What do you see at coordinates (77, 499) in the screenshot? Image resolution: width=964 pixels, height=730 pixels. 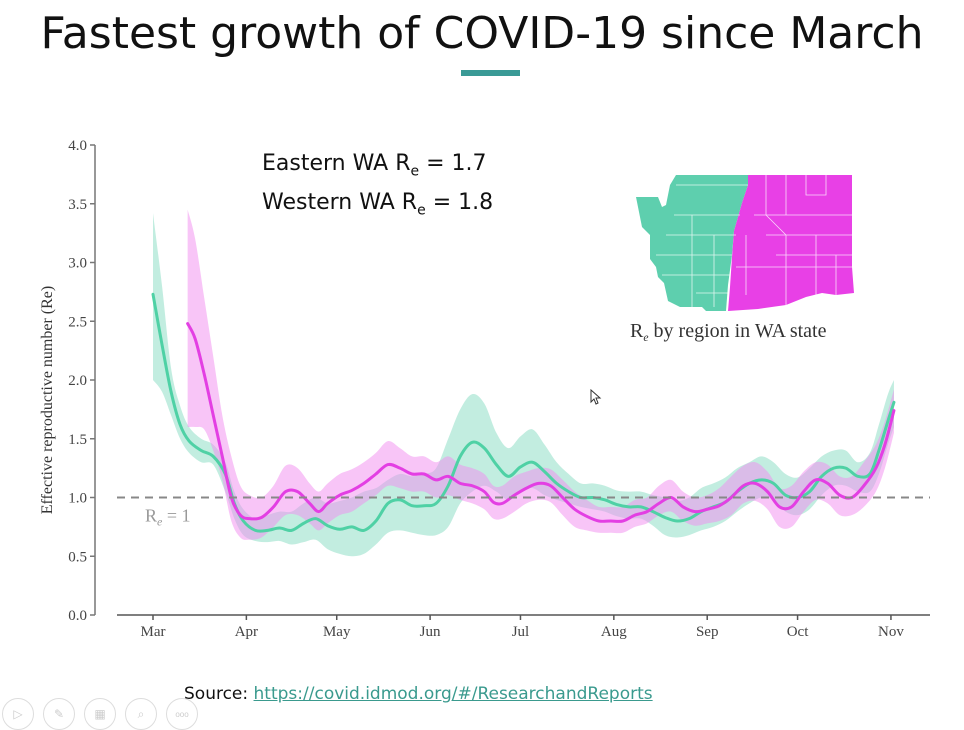 I see `y-tick-label: 1.0` at bounding box center [77, 499].